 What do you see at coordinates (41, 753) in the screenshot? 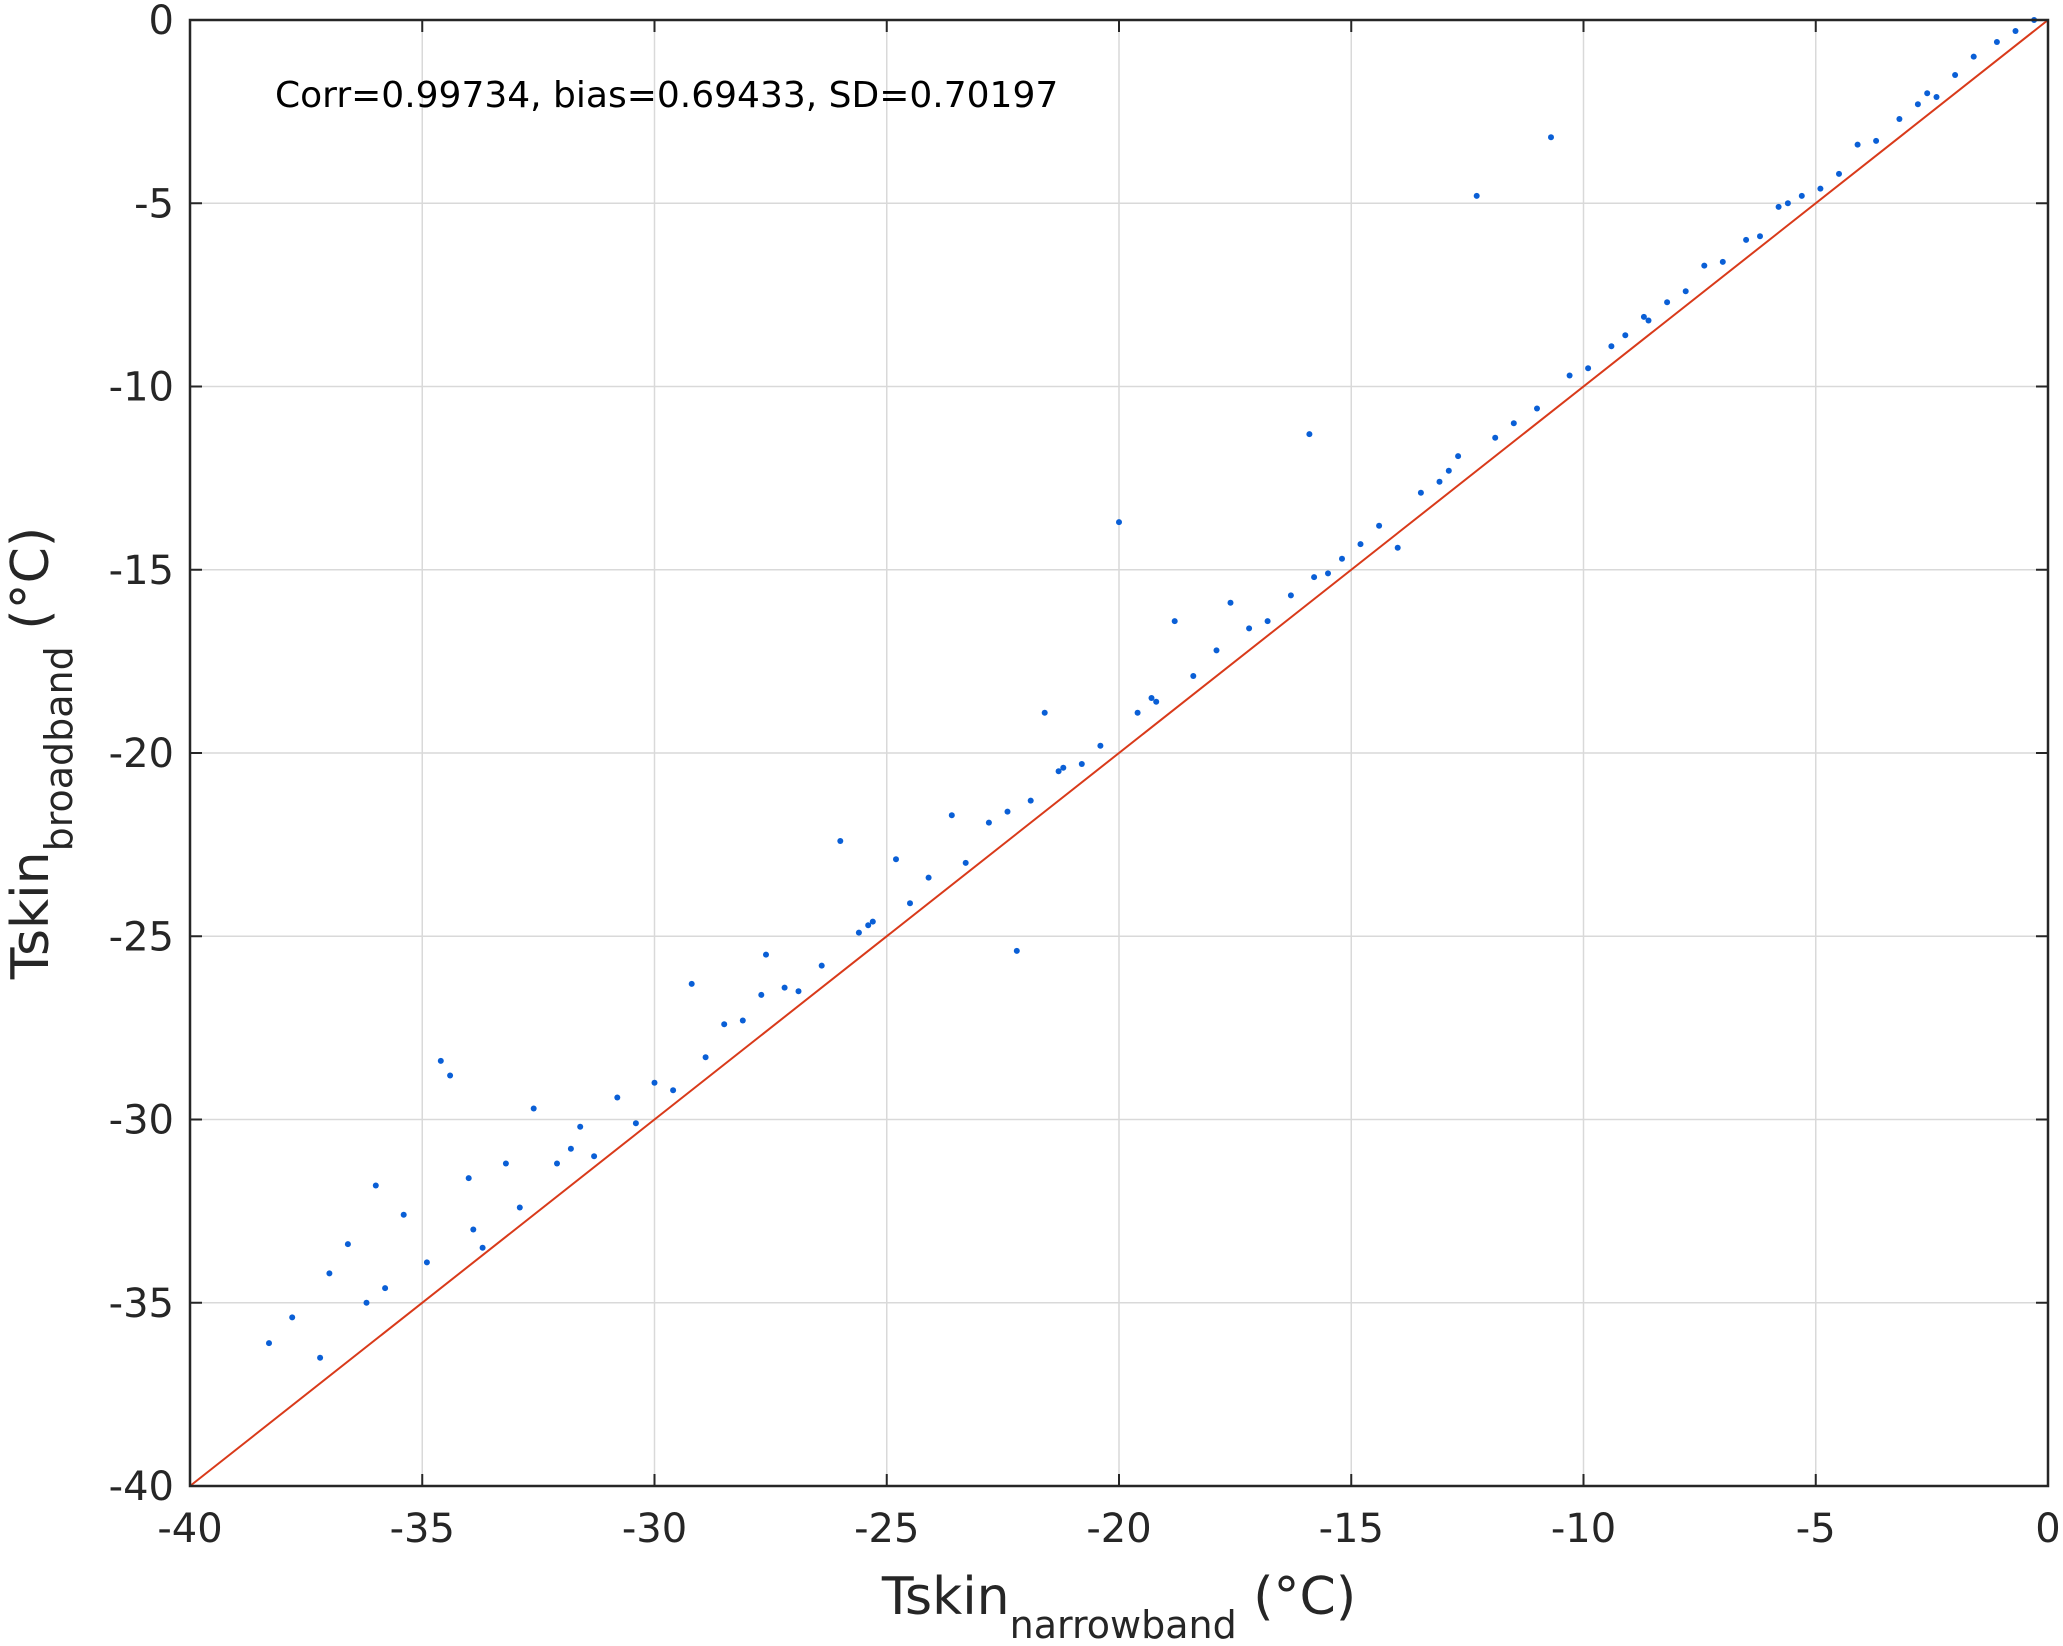
I see `y-axis-title: Tskinbroadband (°C)` at bounding box center [41, 753].